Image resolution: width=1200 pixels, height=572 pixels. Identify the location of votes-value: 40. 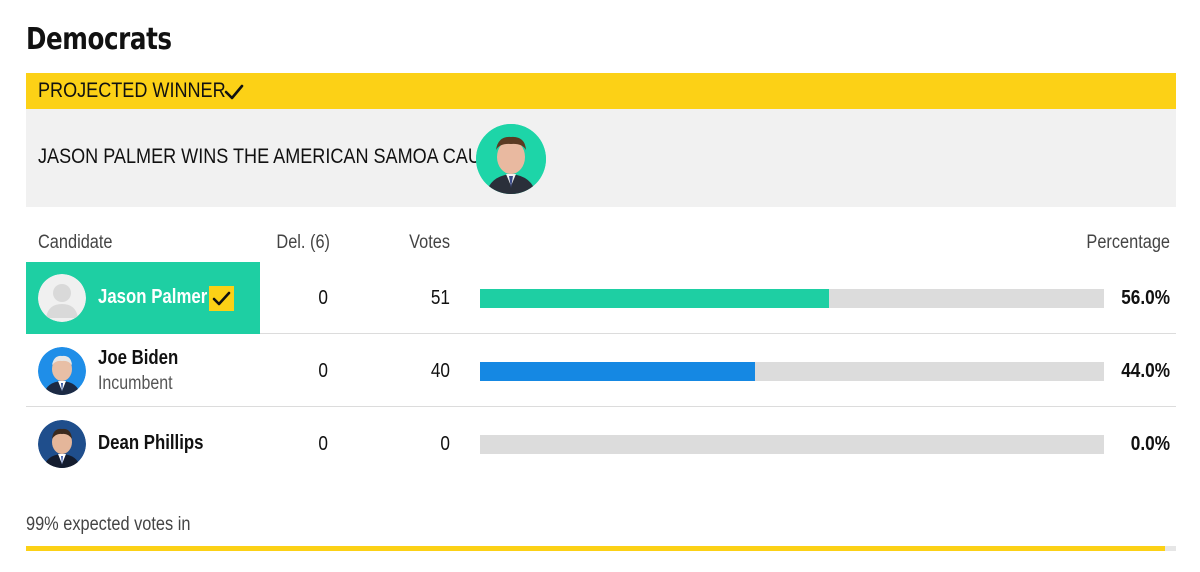
(440, 371).